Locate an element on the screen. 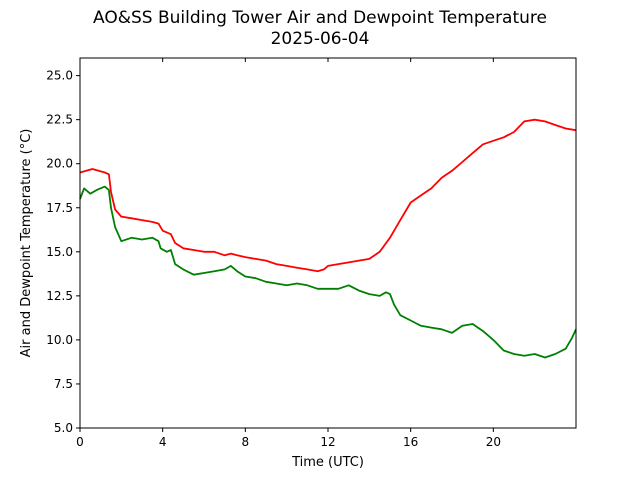 The image size is (640, 480). y-tick-label: 5.0 is located at coordinates (63, 428).